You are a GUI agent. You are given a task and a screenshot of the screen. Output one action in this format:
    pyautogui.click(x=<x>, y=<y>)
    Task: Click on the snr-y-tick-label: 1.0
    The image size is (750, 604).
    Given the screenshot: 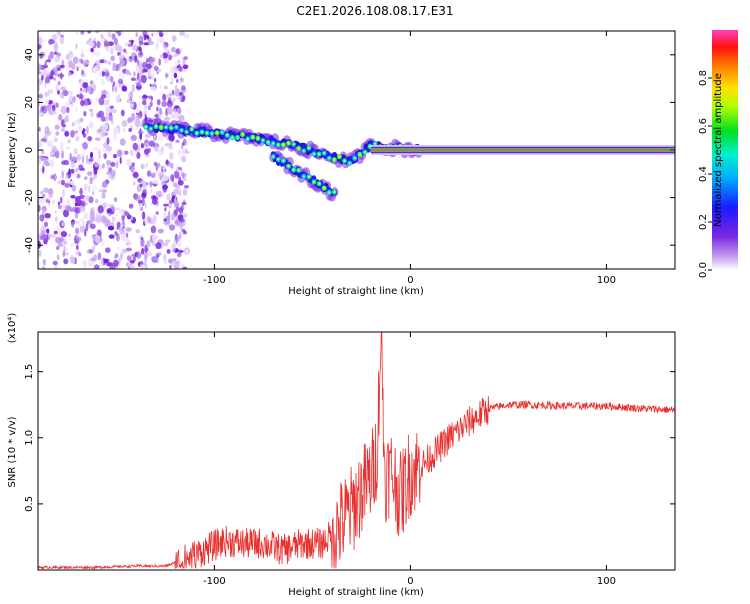 What is the action you would take?
    pyautogui.click(x=29, y=438)
    